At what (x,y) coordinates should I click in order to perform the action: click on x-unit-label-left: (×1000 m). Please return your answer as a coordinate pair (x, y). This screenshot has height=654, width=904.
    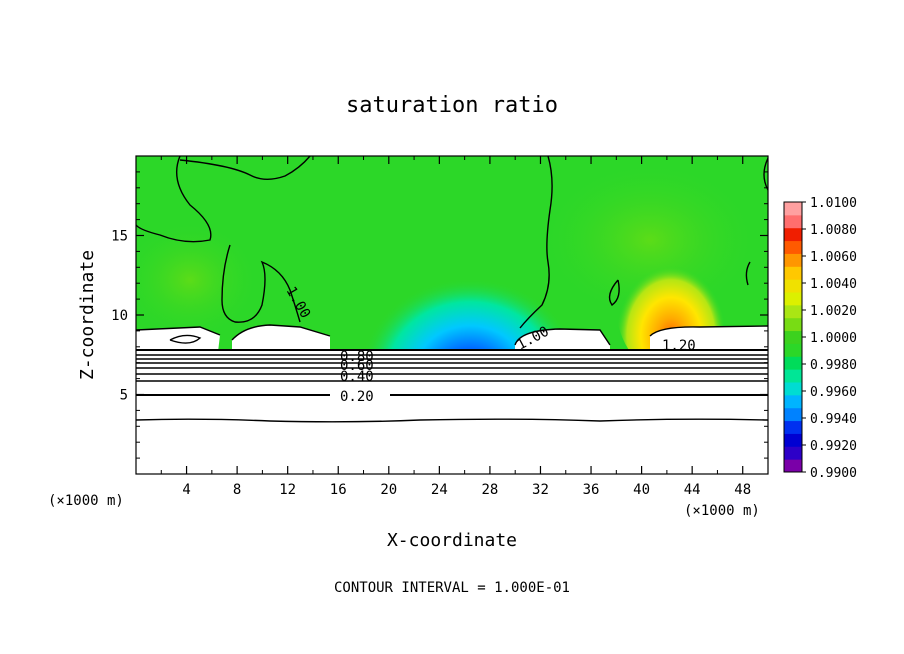
    Looking at the image, I should click on (86, 501).